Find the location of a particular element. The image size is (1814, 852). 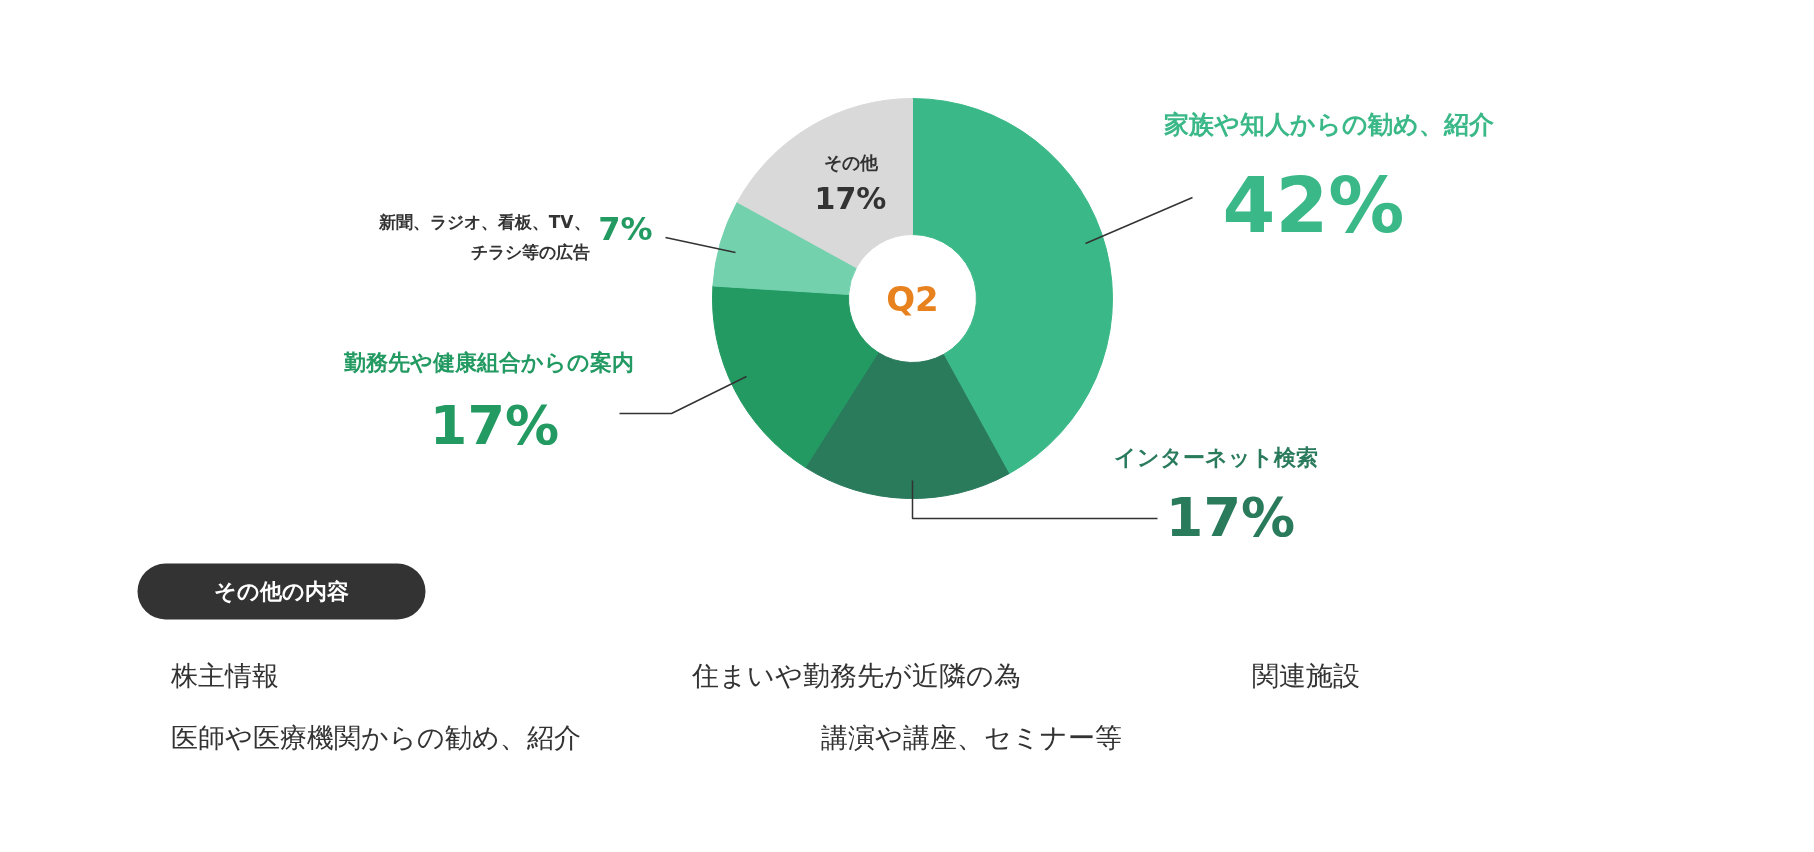

text: 講演や講座、セミナー等 is located at coordinates (971, 737).